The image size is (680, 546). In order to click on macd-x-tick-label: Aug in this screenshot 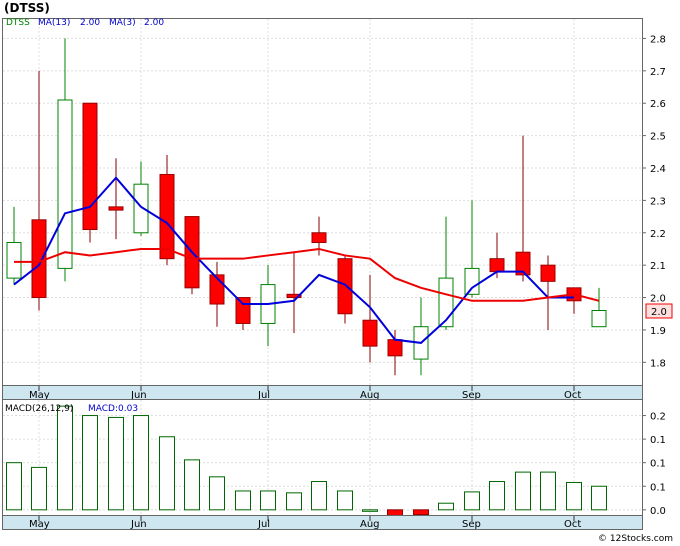, I will do `click(370, 524)`.